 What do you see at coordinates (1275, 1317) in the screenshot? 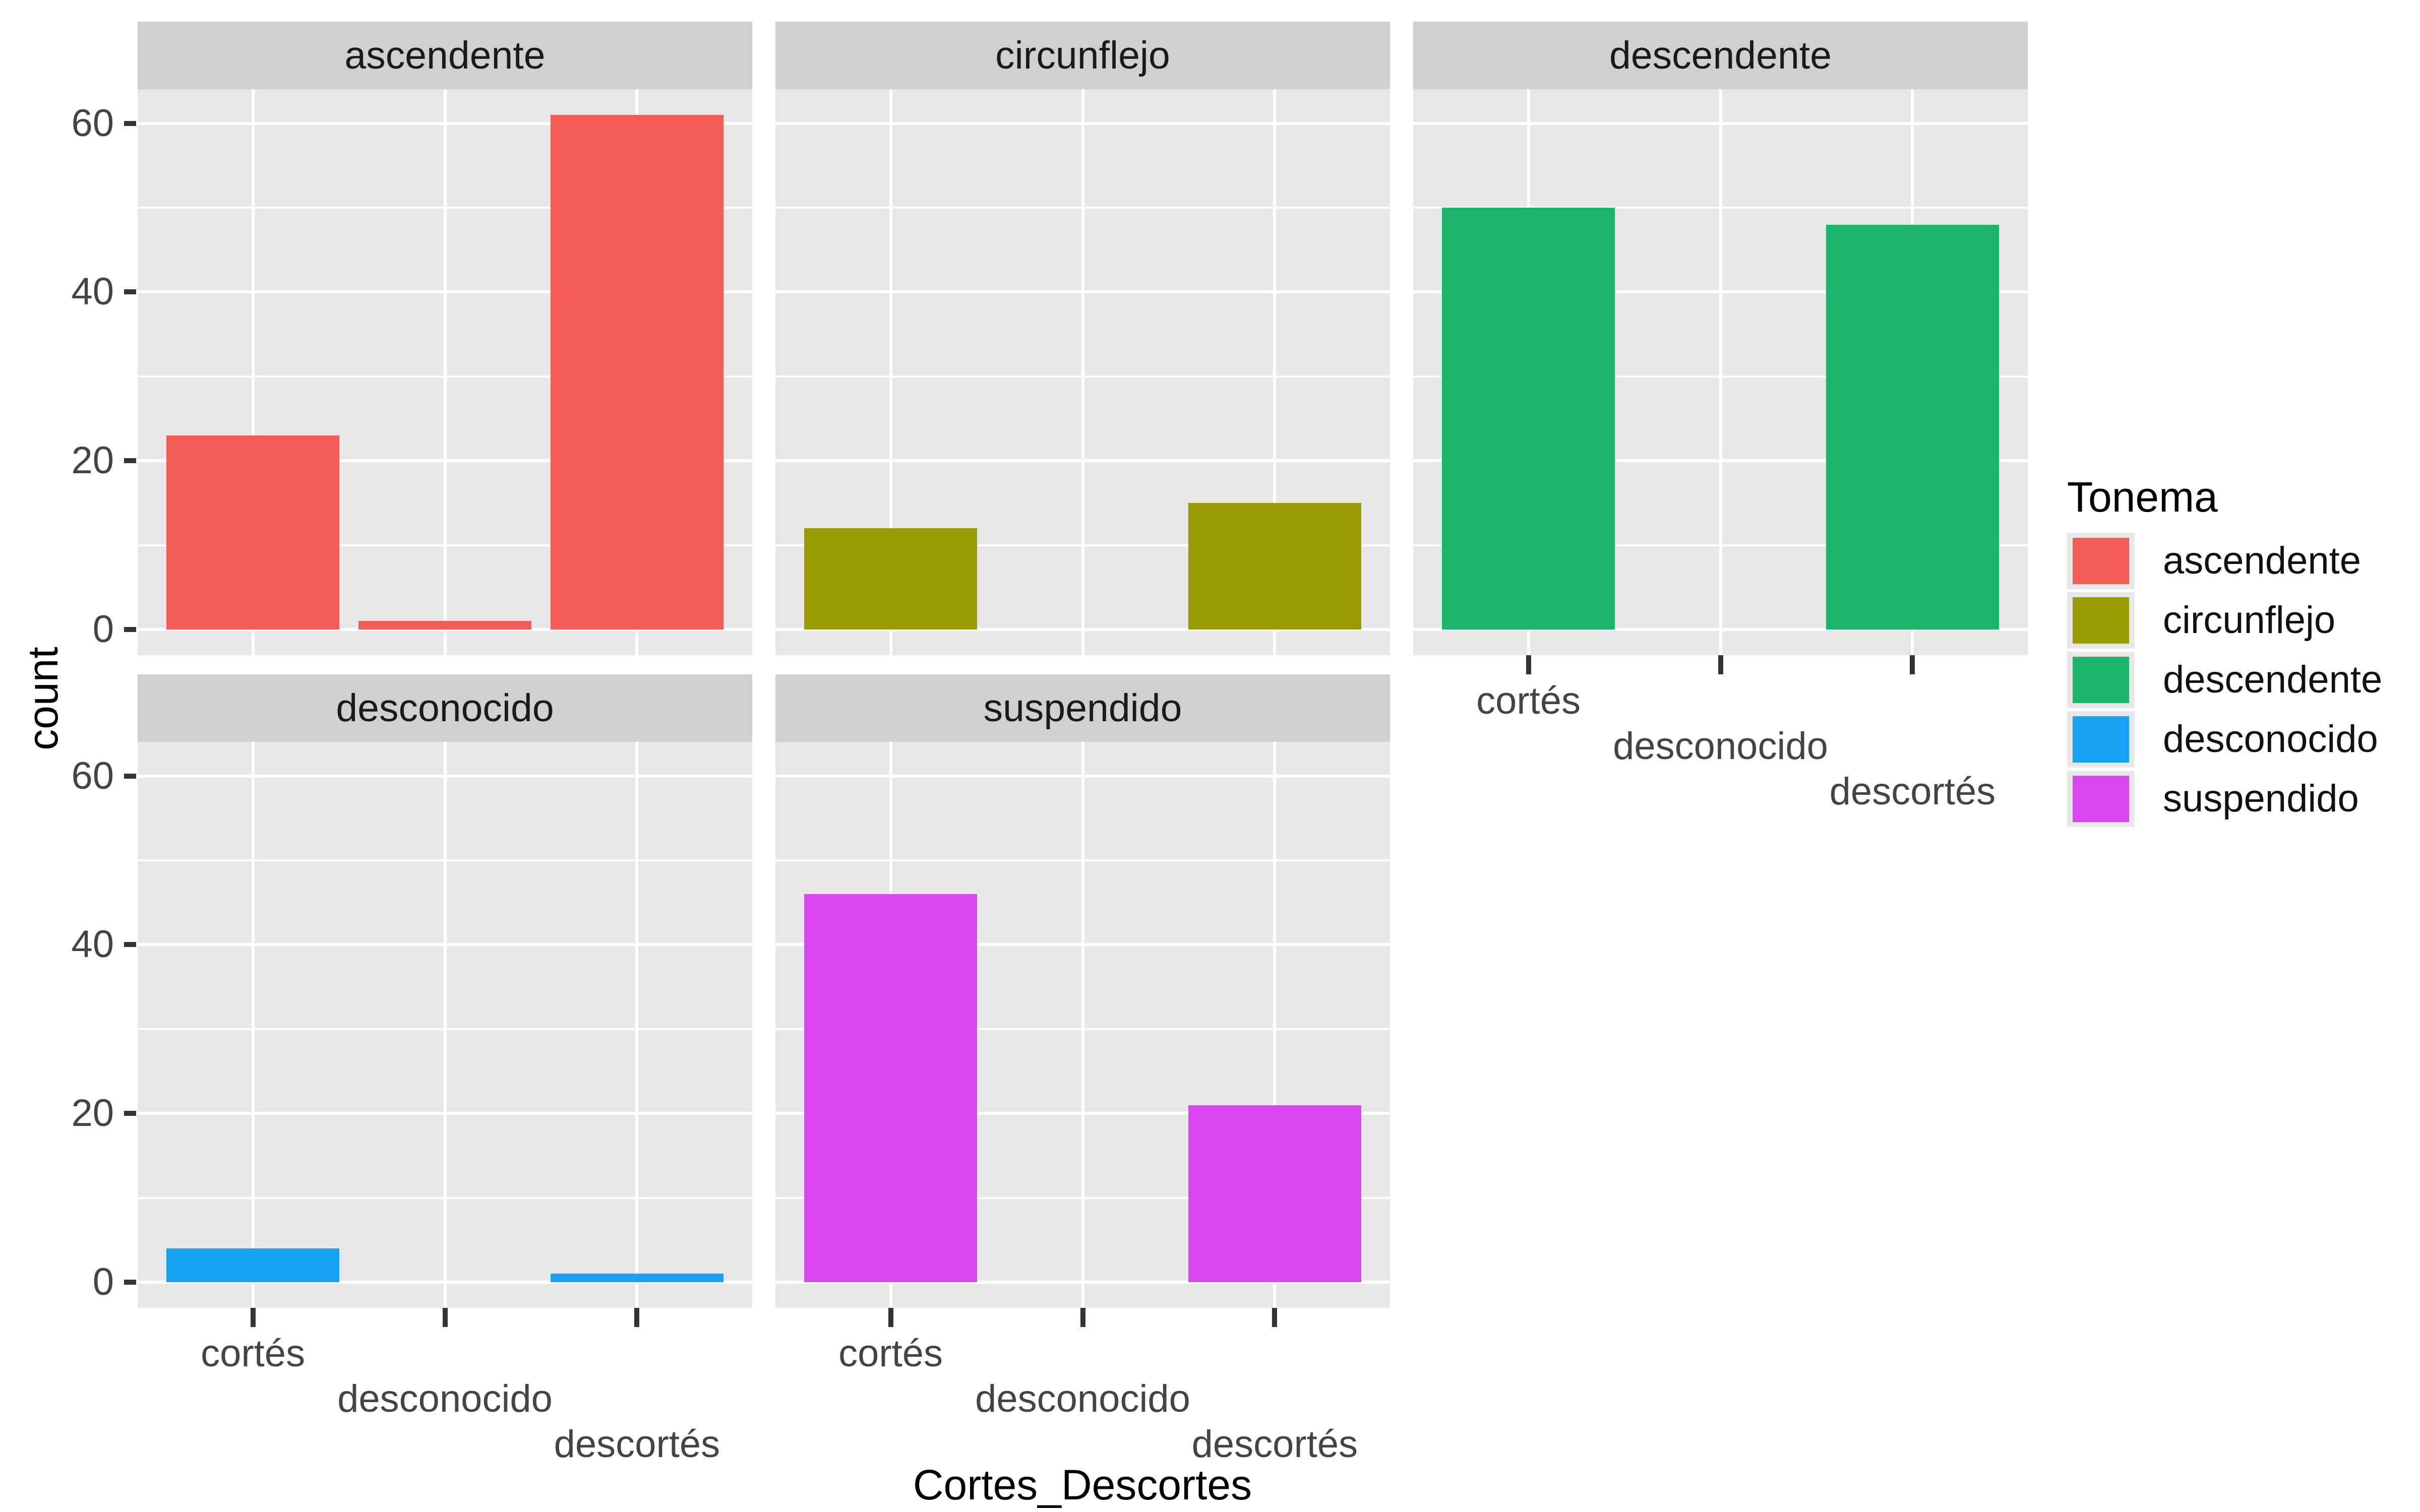
I see `x-tick-suspendido-descortés` at bounding box center [1275, 1317].